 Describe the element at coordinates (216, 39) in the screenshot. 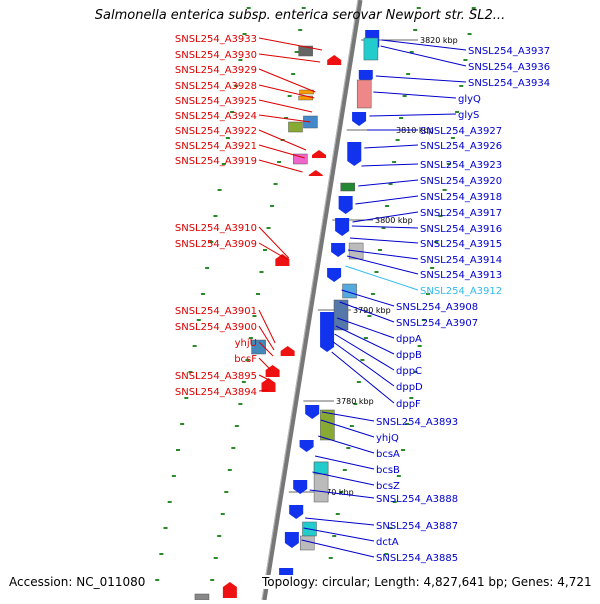

I see `left-gene-label: SNSL254_A3933` at that location.